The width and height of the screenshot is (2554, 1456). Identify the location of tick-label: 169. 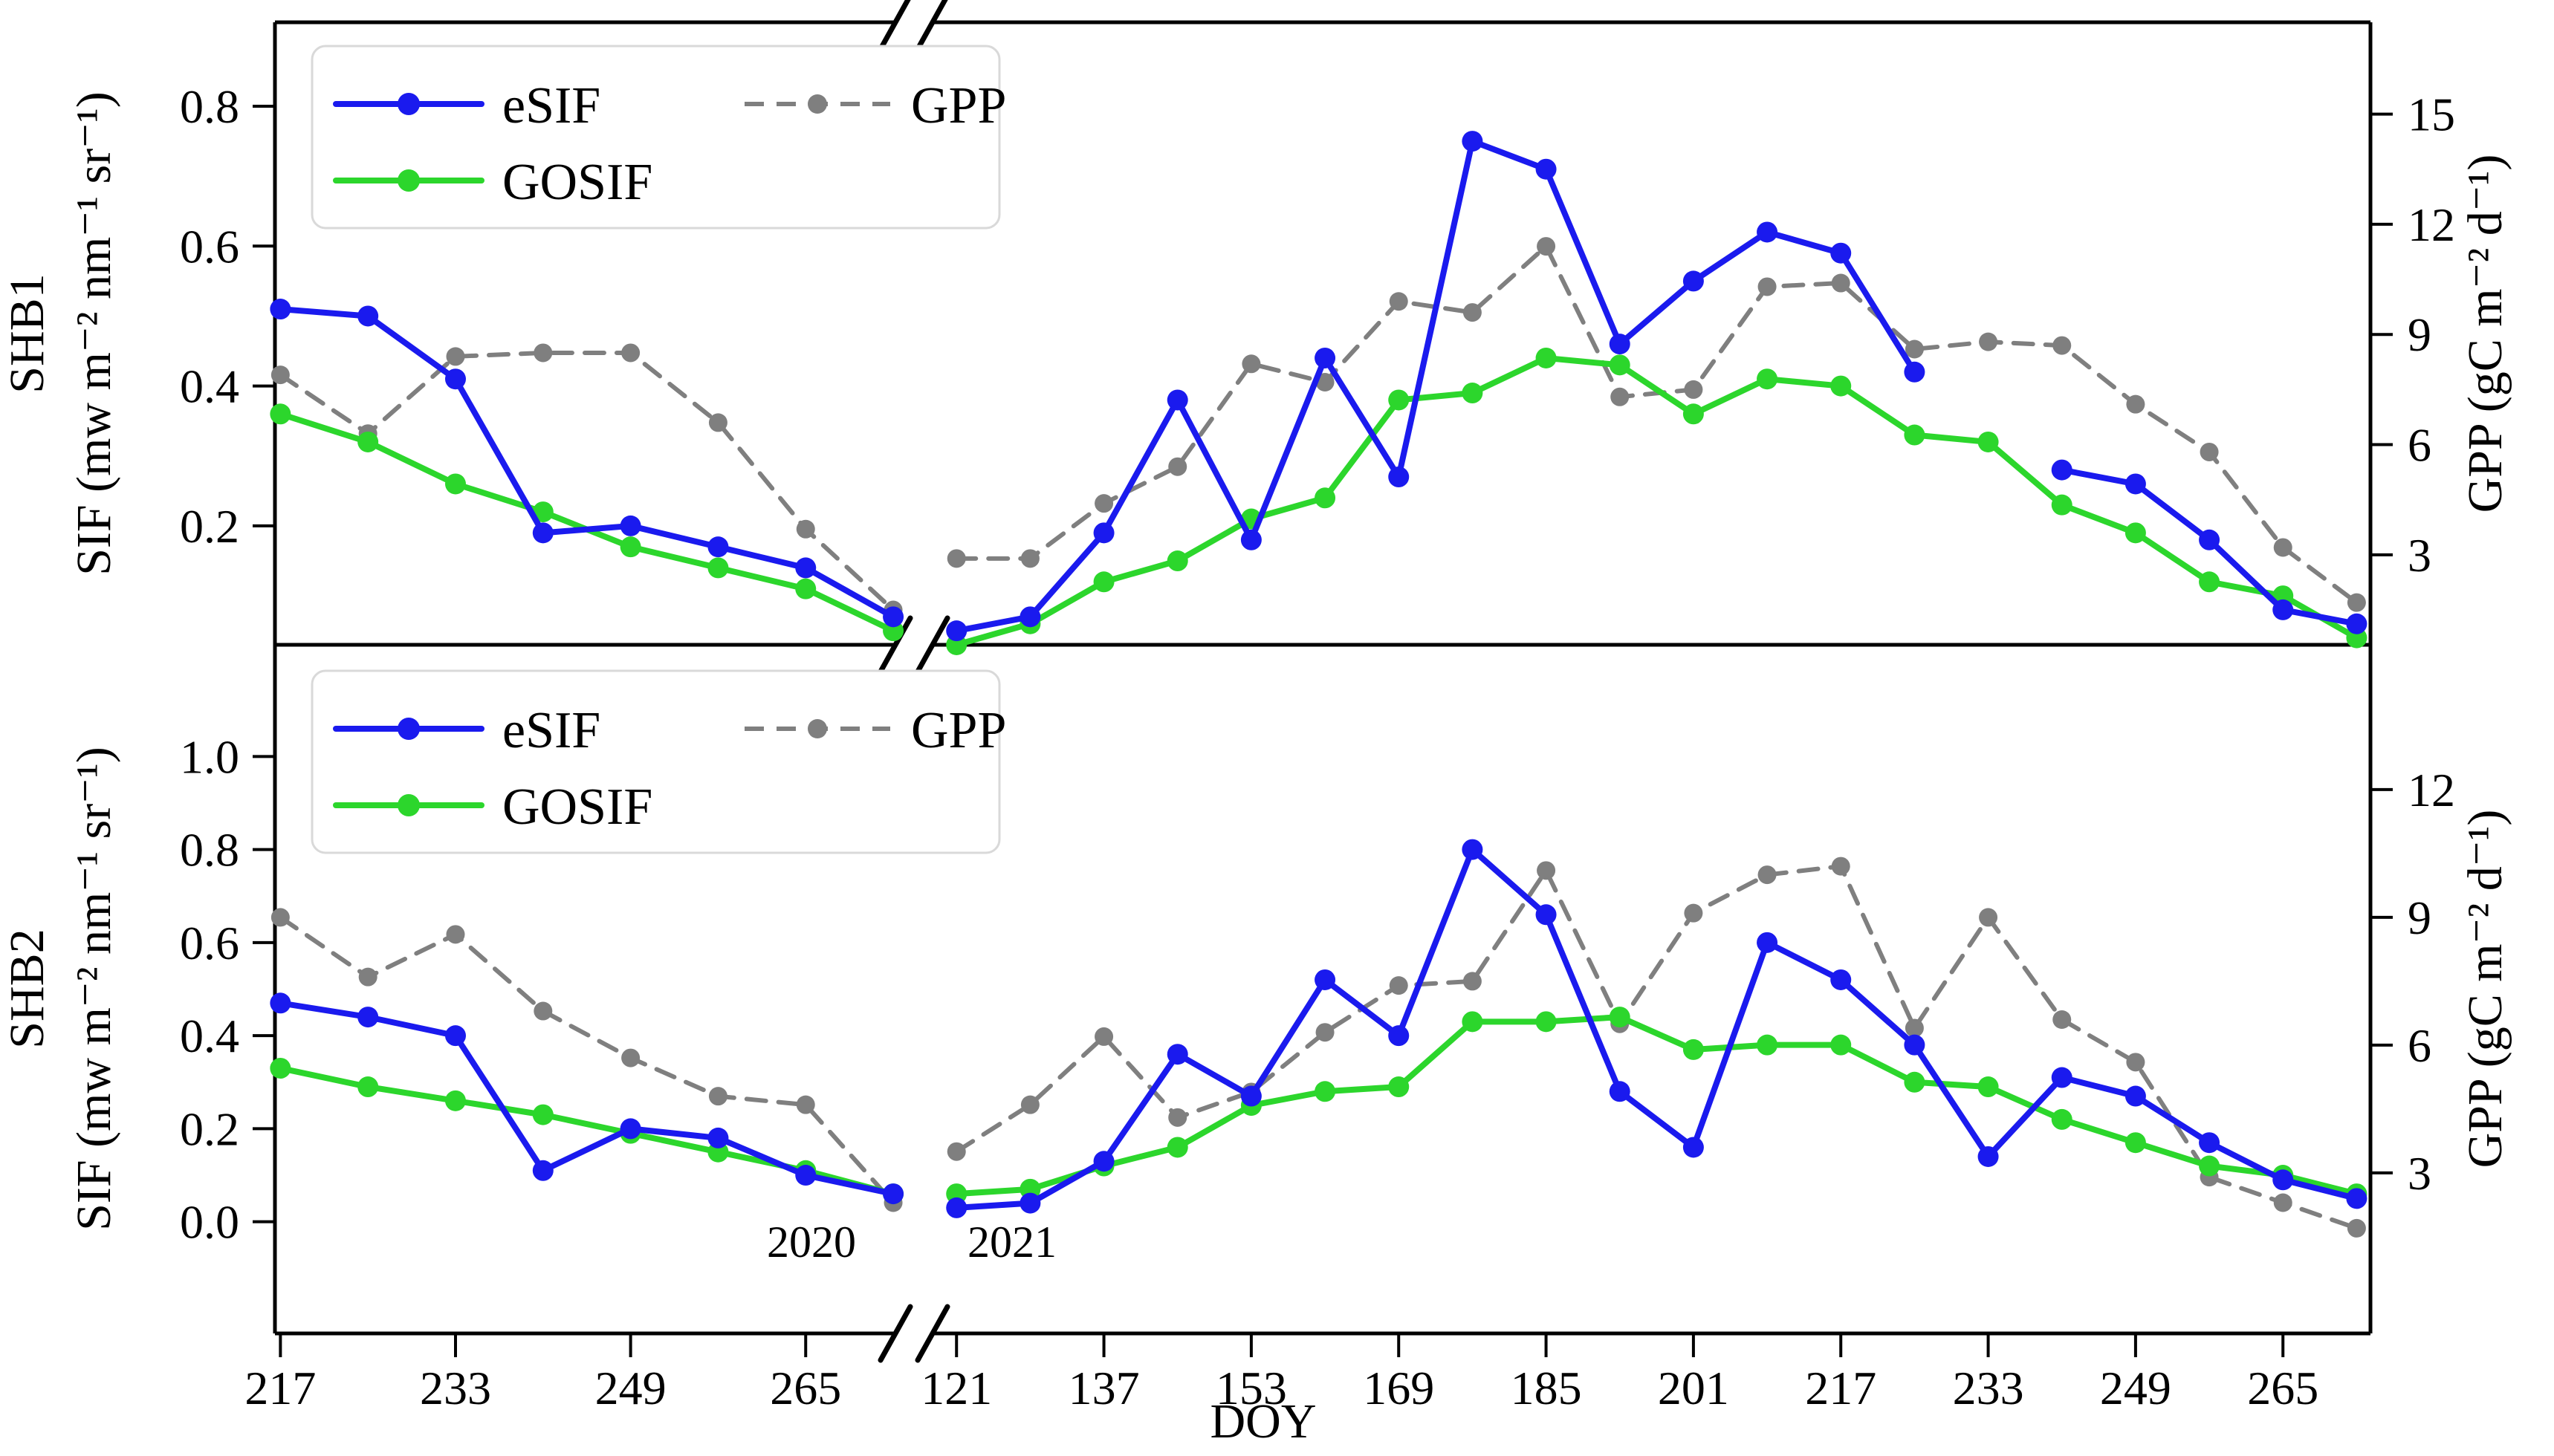
(1398, 1388).